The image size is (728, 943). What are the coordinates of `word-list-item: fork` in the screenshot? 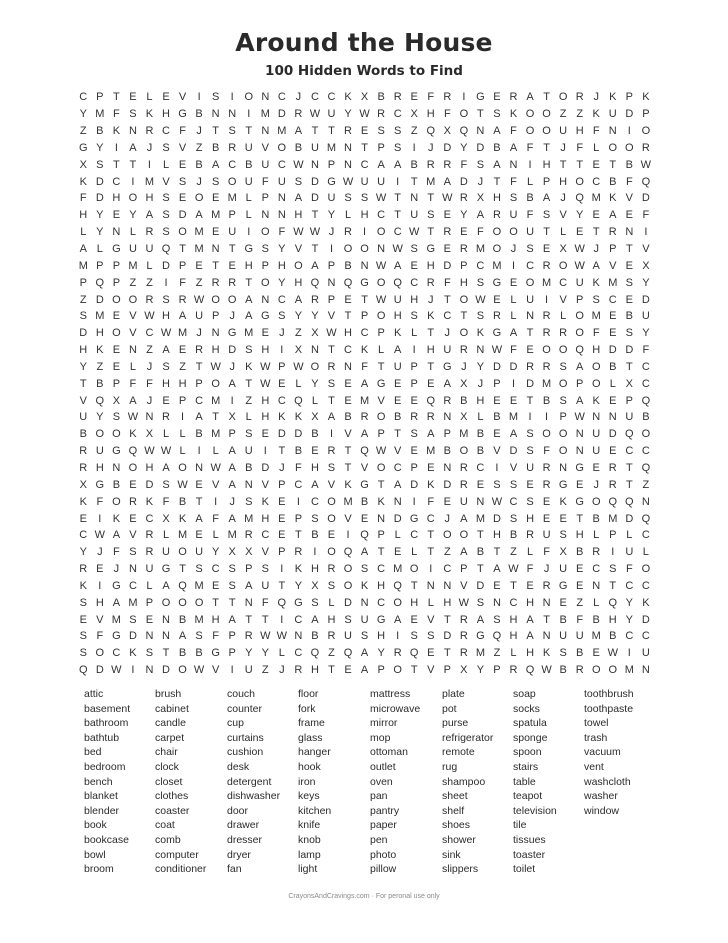 It's located at (307, 708).